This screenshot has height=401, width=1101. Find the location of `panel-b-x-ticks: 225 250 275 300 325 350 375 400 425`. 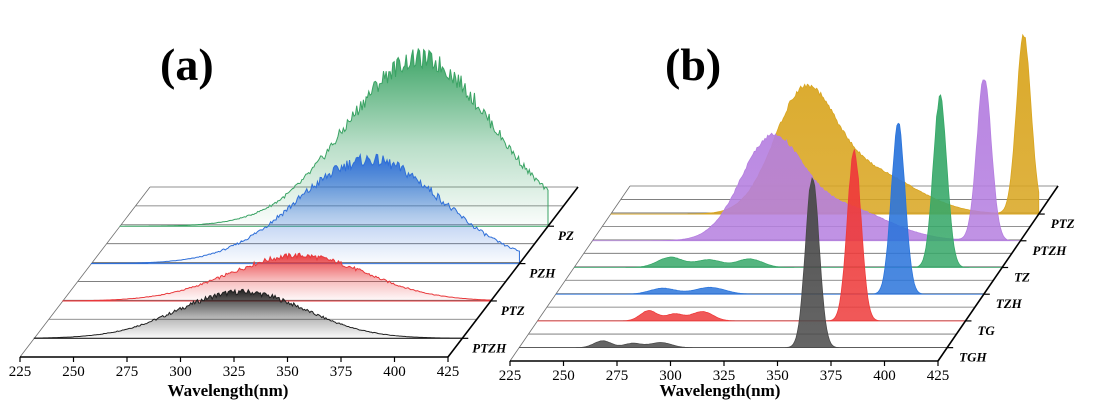

panel-b-x-ticks: 225 250 275 300 325 350 375 400 425 is located at coordinates (724, 372).